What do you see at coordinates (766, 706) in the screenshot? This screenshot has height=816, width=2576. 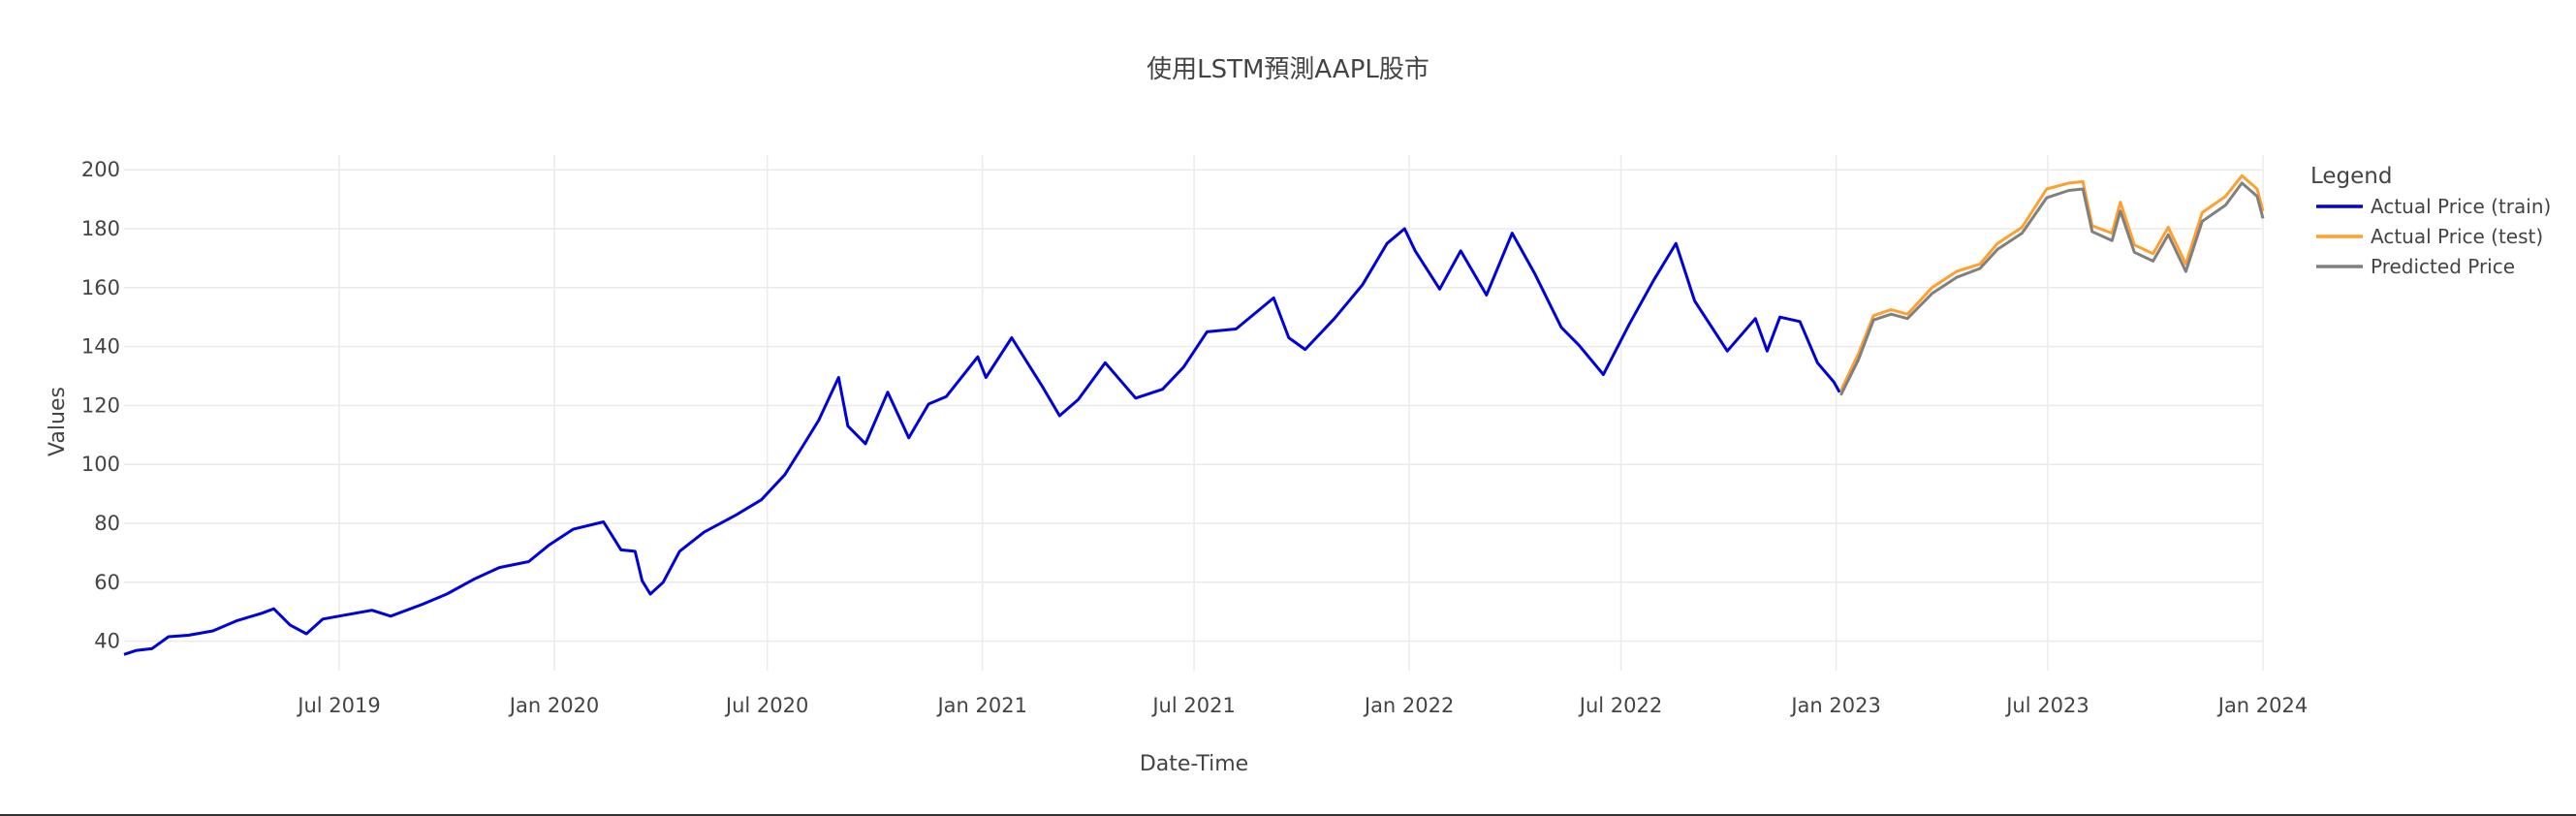 I see `x-tick-label: Jul 2020` at bounding box center [766, 706].